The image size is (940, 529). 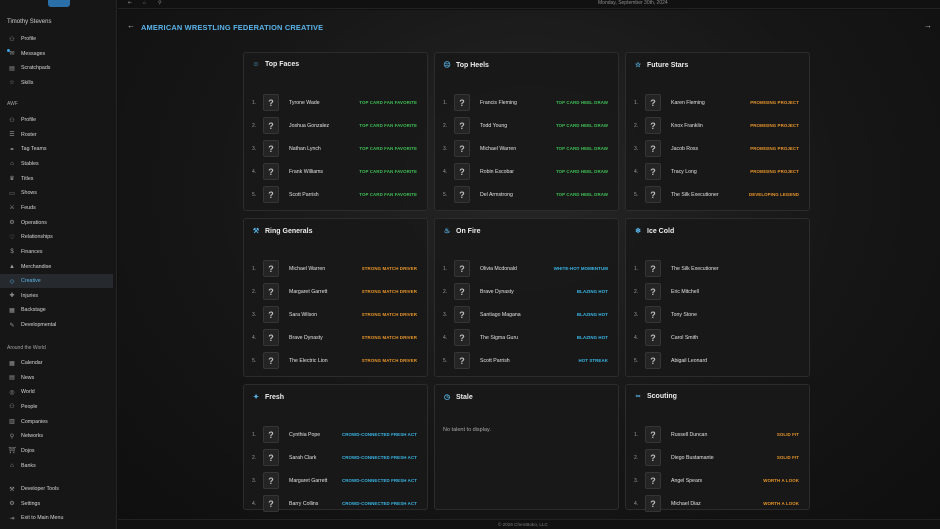 I want to click on talent-row: 4.? Frank Williams TOP CARD FAN FAVORITE, so click(x=335, y=172).